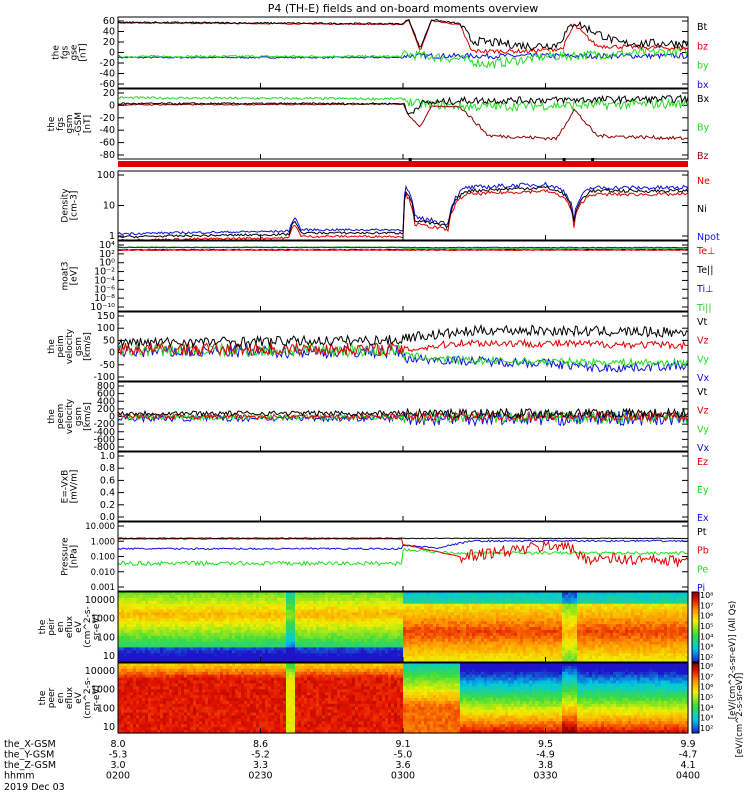  Describe the element at coordinates (66, 52) in the screenshot. I see `ylabel: fgs` at that location.